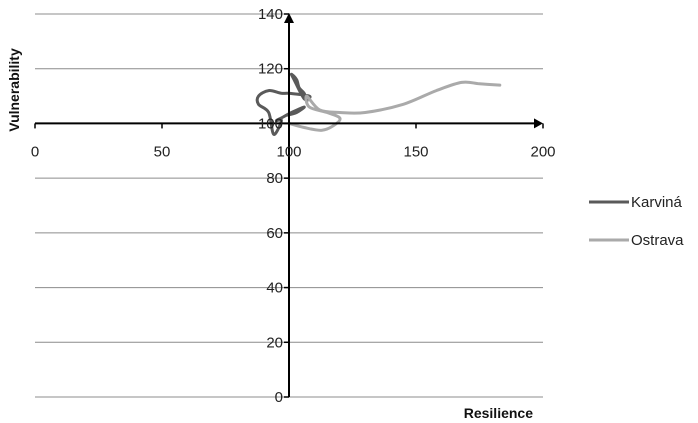 This screenshot has width=698, height=423. Describe the element at coordinates (274, 288) in the screenshot. I see `y-tick-label: 40` at that location.